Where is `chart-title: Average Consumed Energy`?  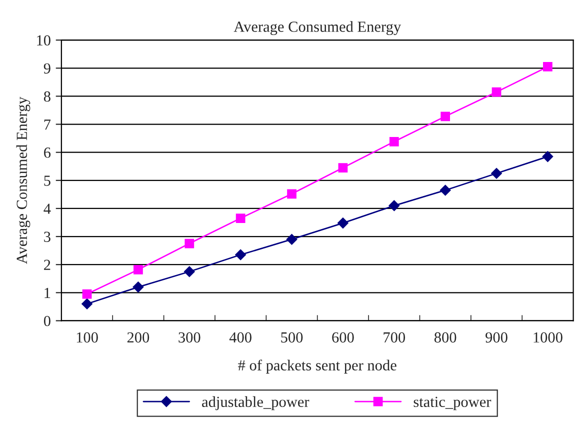
chart-title: Average Consumed Energy is located at coordinates (318, 28).